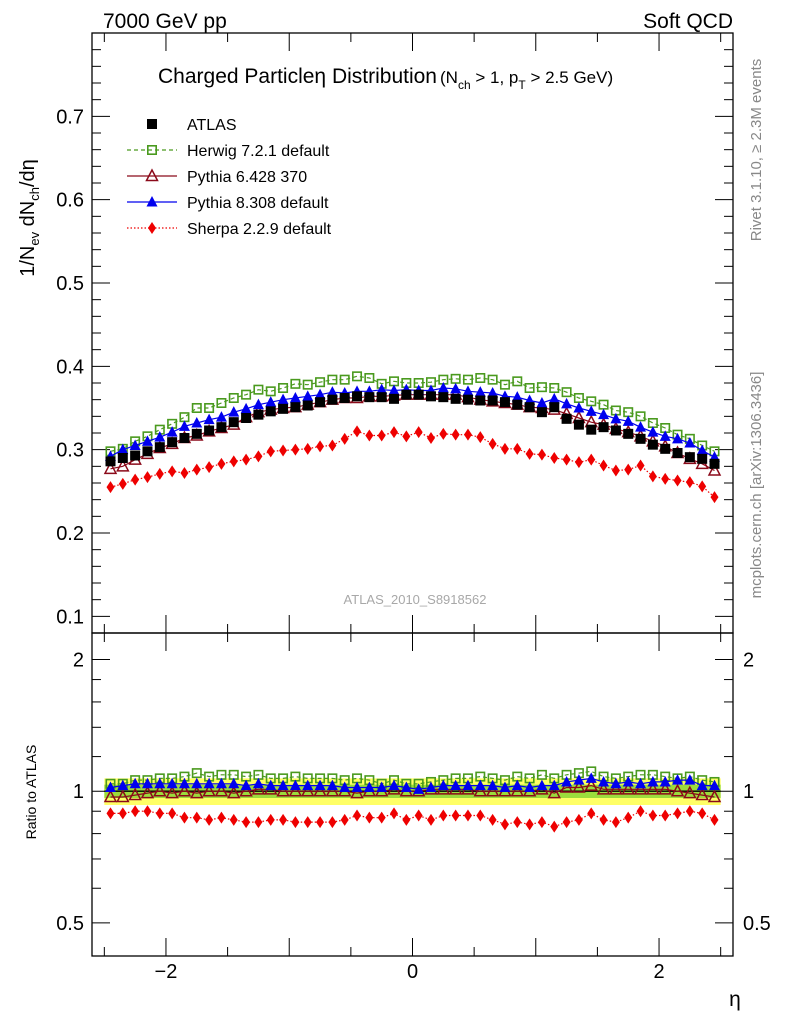 The height and width of the screenshot is (1024, 786). What do you see at coordinates (70, 451) in the screenshot?
I see `y-tick-label: 0.3` at bounding box center [70, 451].